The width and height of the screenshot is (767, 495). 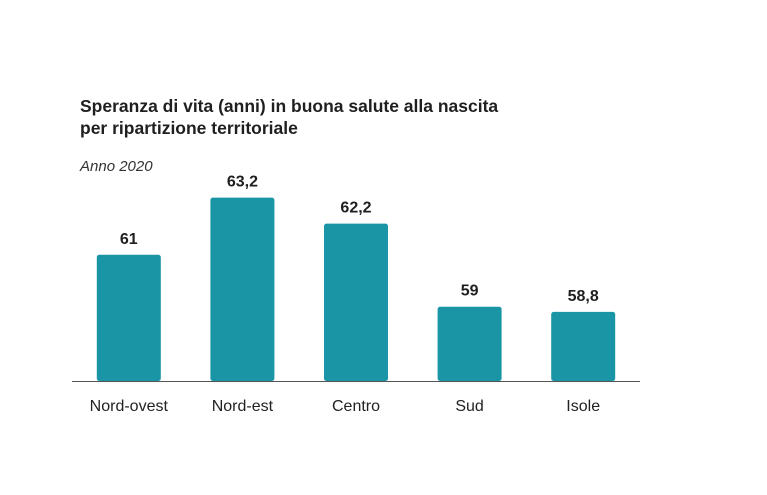 I want to click on value-label-isole: 58,8, so click(x=583, y=296).